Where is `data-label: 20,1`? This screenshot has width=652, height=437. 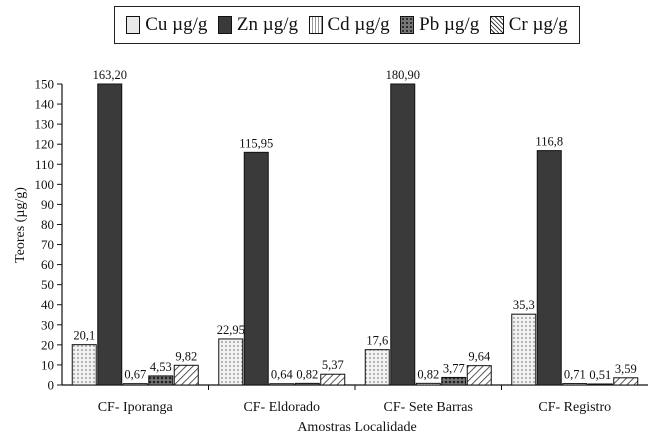 data-label: 20,1 is located at coordinates (84, 336).